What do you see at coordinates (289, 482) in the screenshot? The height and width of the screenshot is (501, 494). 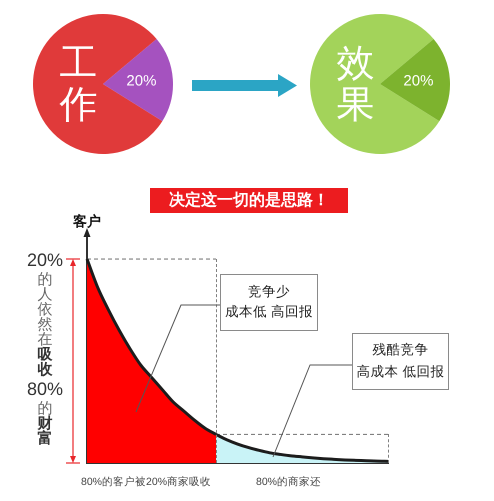 I see `text: 80%的商家还` at bounding box center [289, 482].